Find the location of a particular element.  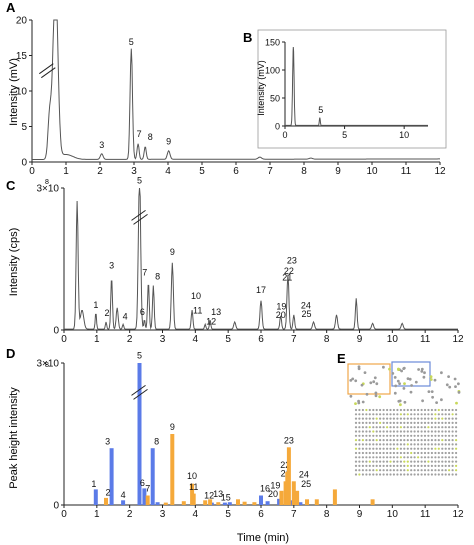

panel-a-letter: A is located at coordinates (11, 7).